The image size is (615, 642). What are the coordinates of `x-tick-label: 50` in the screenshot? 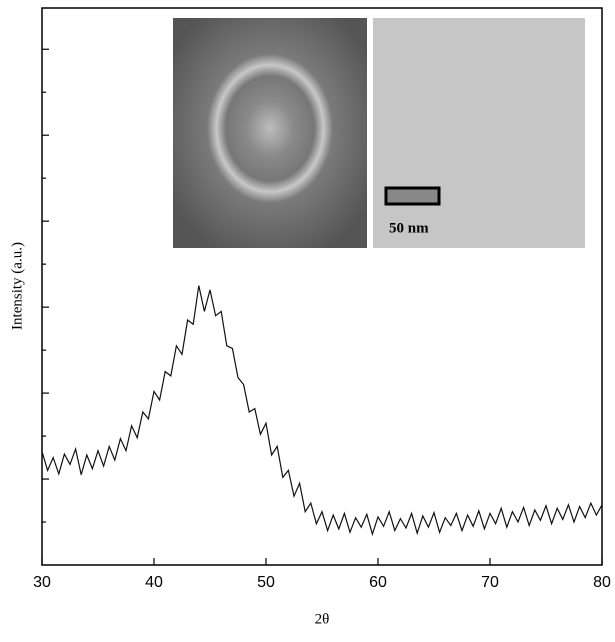 It's located at (266, 582).